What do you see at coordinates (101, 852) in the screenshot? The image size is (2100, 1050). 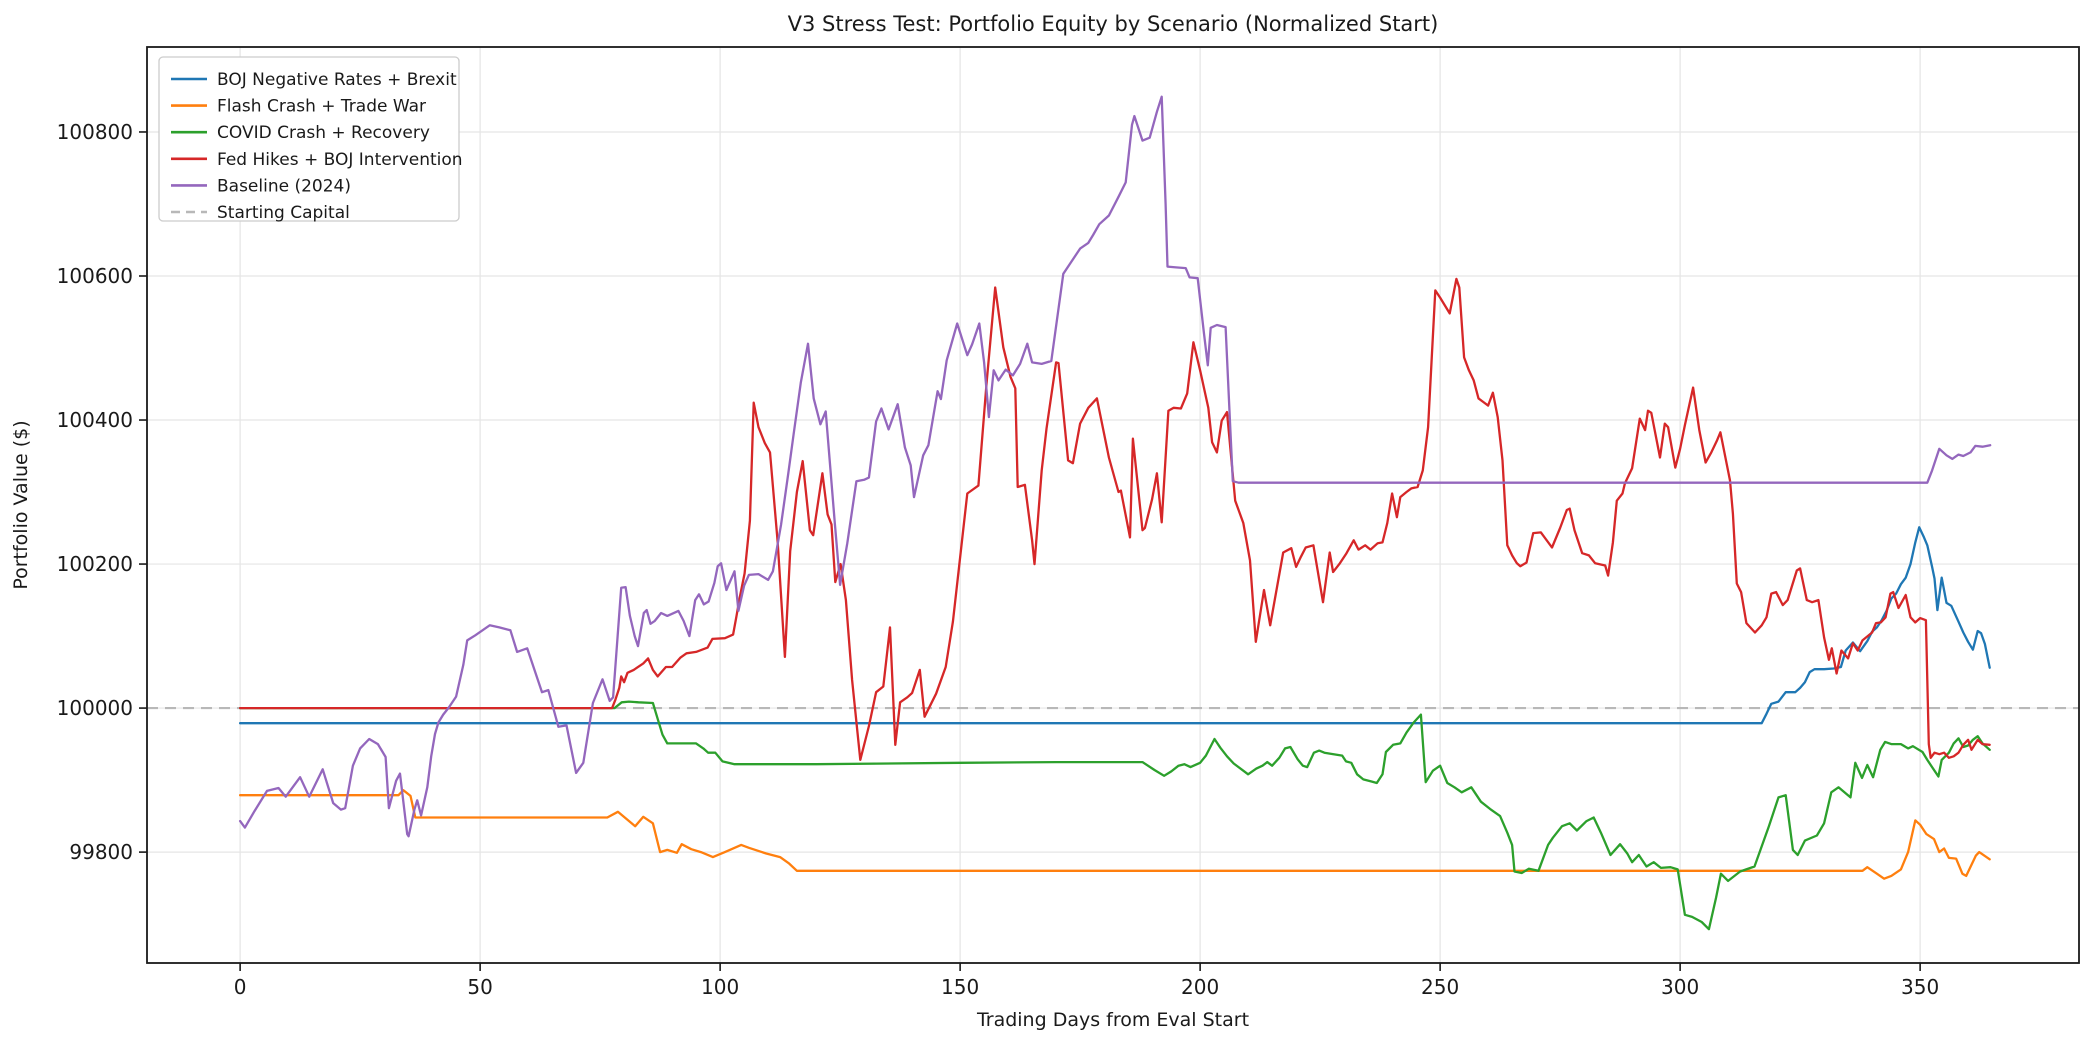 I see `y-tick-label-99800: 99800` at bounding box center [101, 852].